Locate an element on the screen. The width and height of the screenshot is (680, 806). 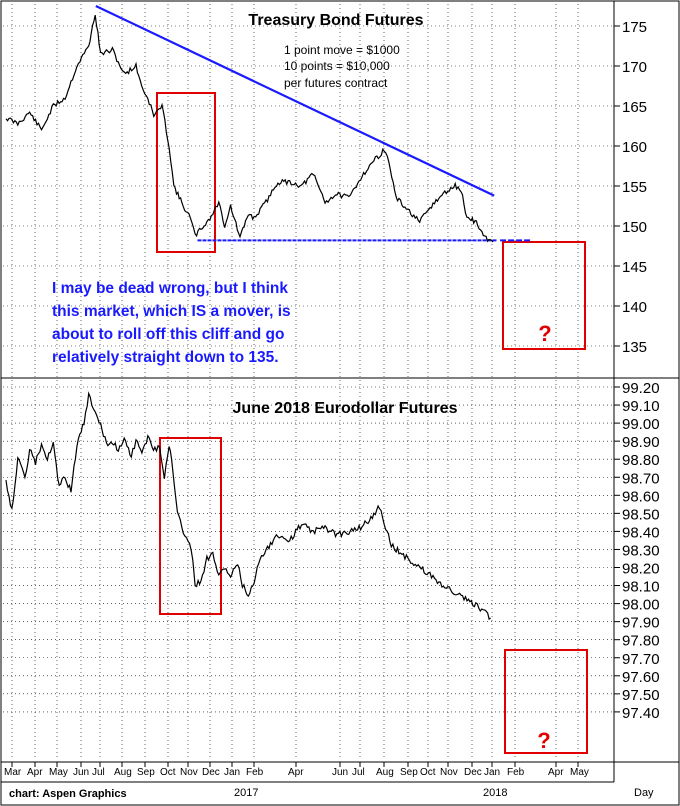
eurodollar-tick-label: 98.00 is located at coordinates (641, 605).